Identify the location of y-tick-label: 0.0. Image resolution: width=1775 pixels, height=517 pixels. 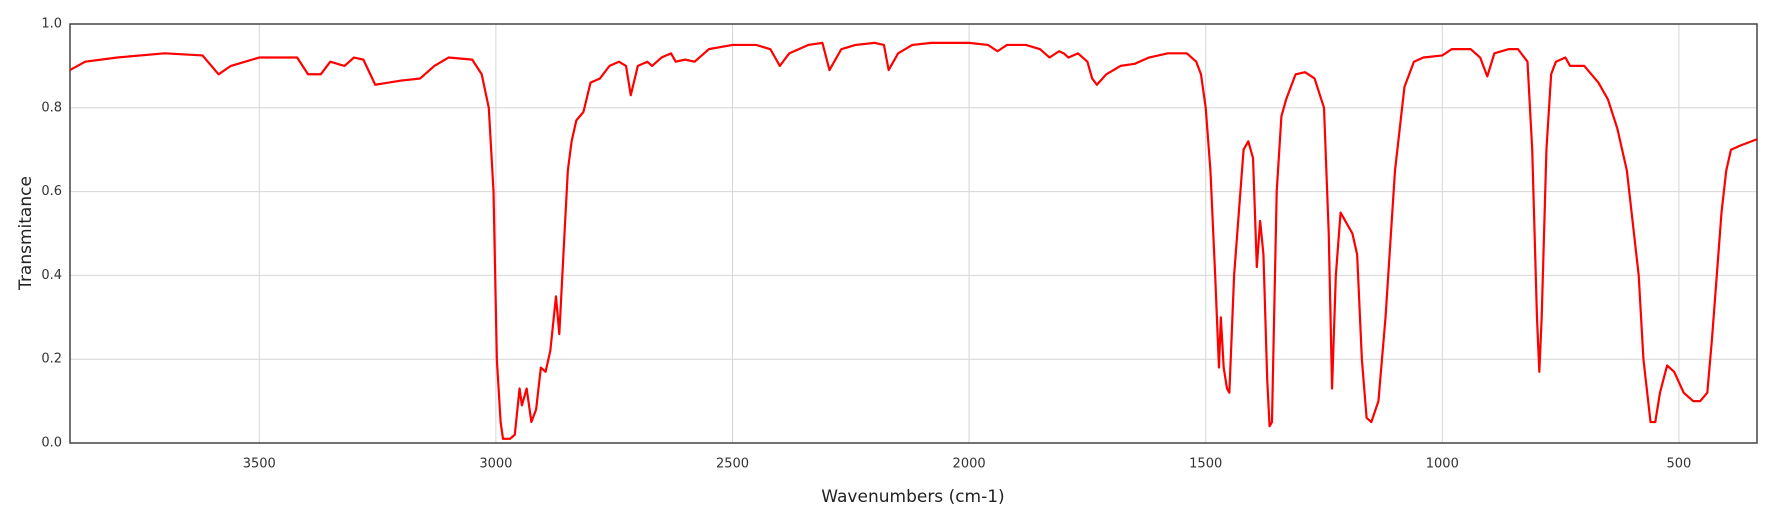
(51, 443).